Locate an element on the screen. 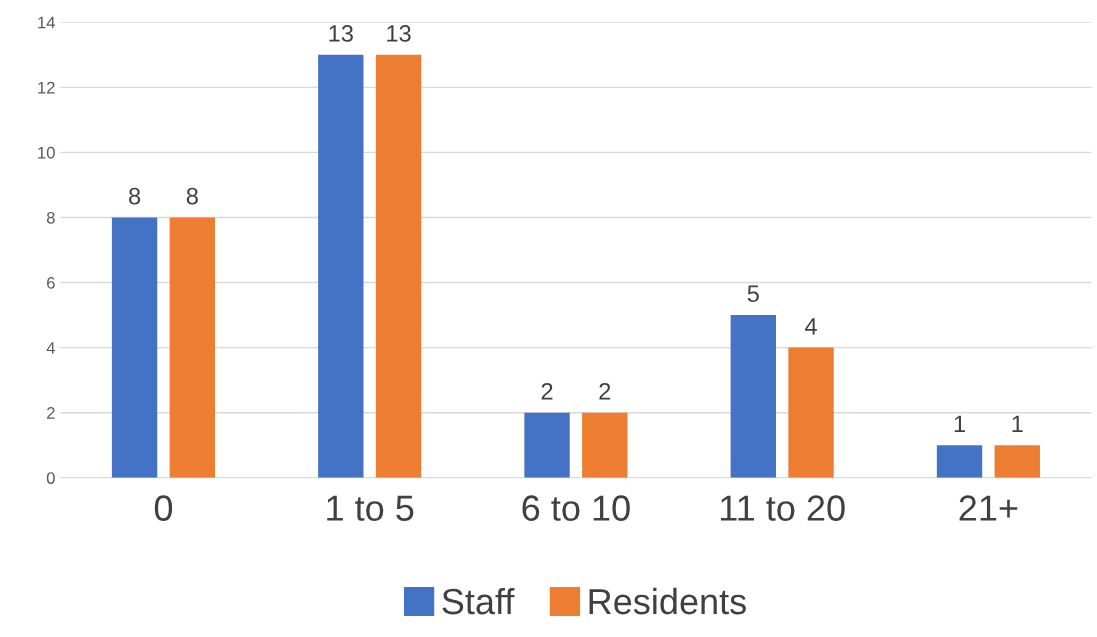 The image size is (1097, 637). y-tick-label: 12 is located at coordinates (46, 87).